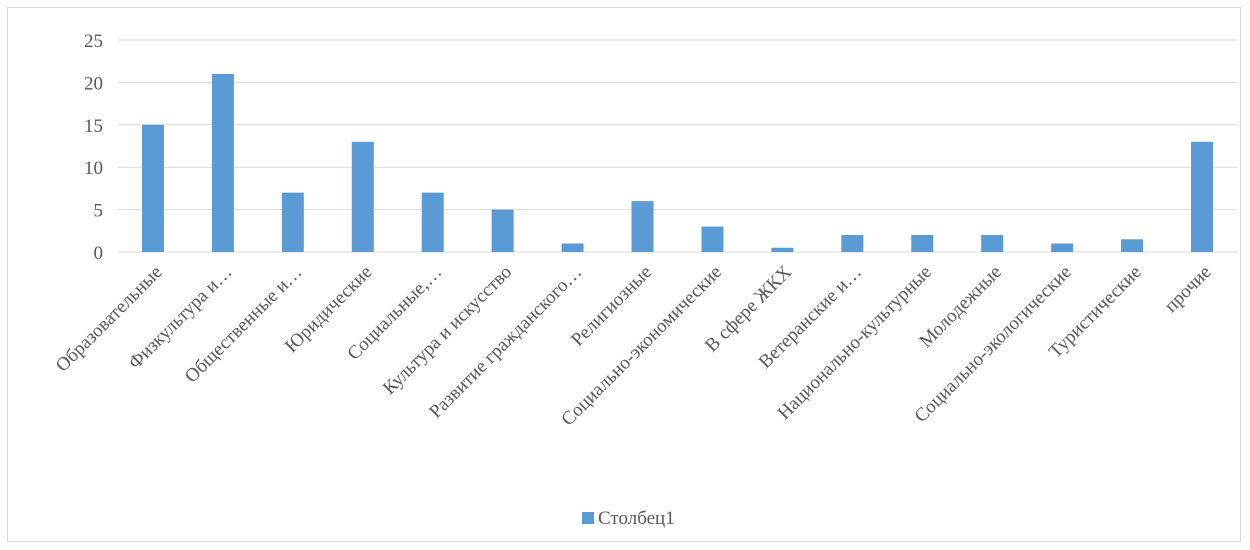  What do you see at coordinates (588, 518) in the screenshot?
I see `legend-swatch` at bounding box center [588, 518].